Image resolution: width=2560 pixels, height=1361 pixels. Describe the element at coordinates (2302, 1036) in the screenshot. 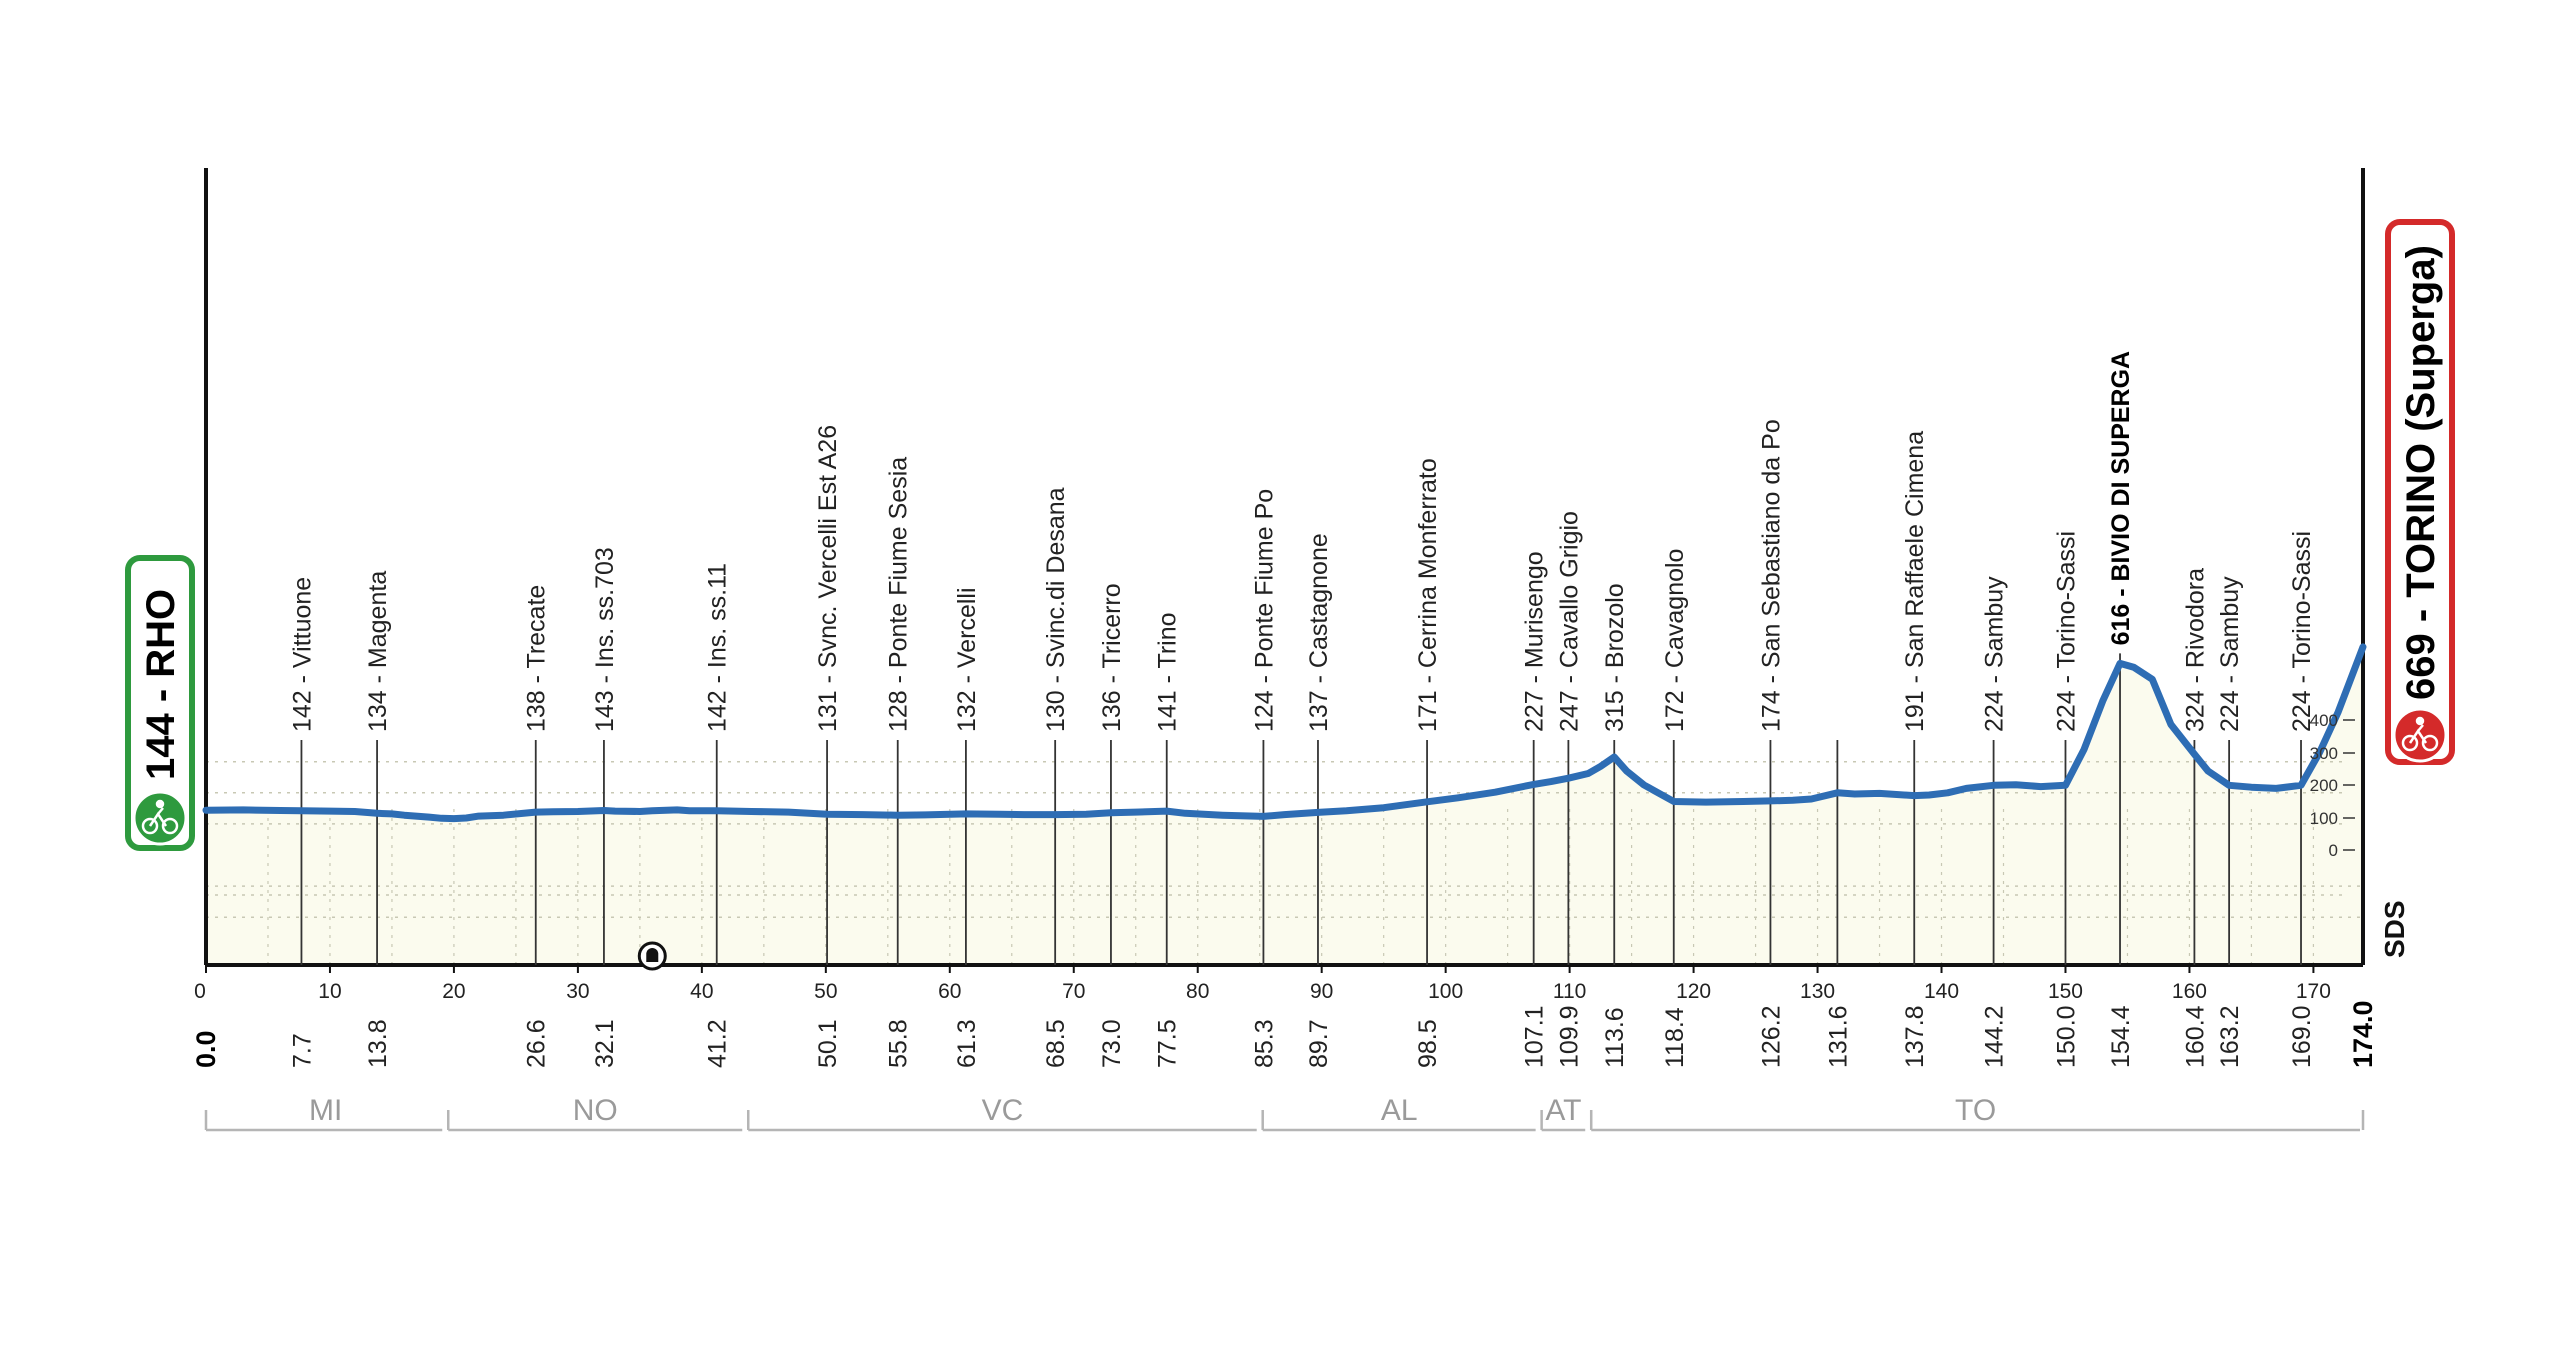

I see `waypoint-km: 169.0` at that location.